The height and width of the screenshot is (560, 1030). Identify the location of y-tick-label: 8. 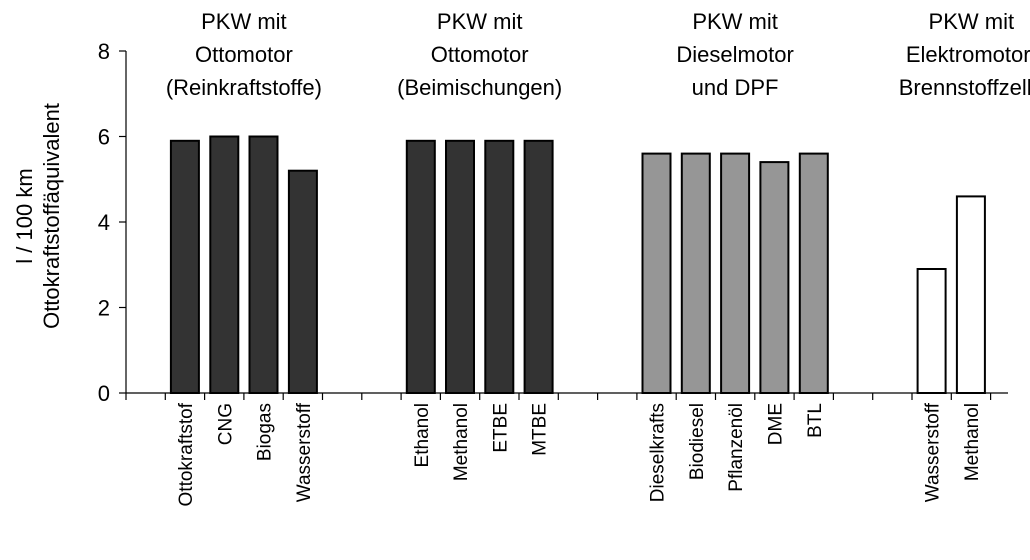
(104, 51).